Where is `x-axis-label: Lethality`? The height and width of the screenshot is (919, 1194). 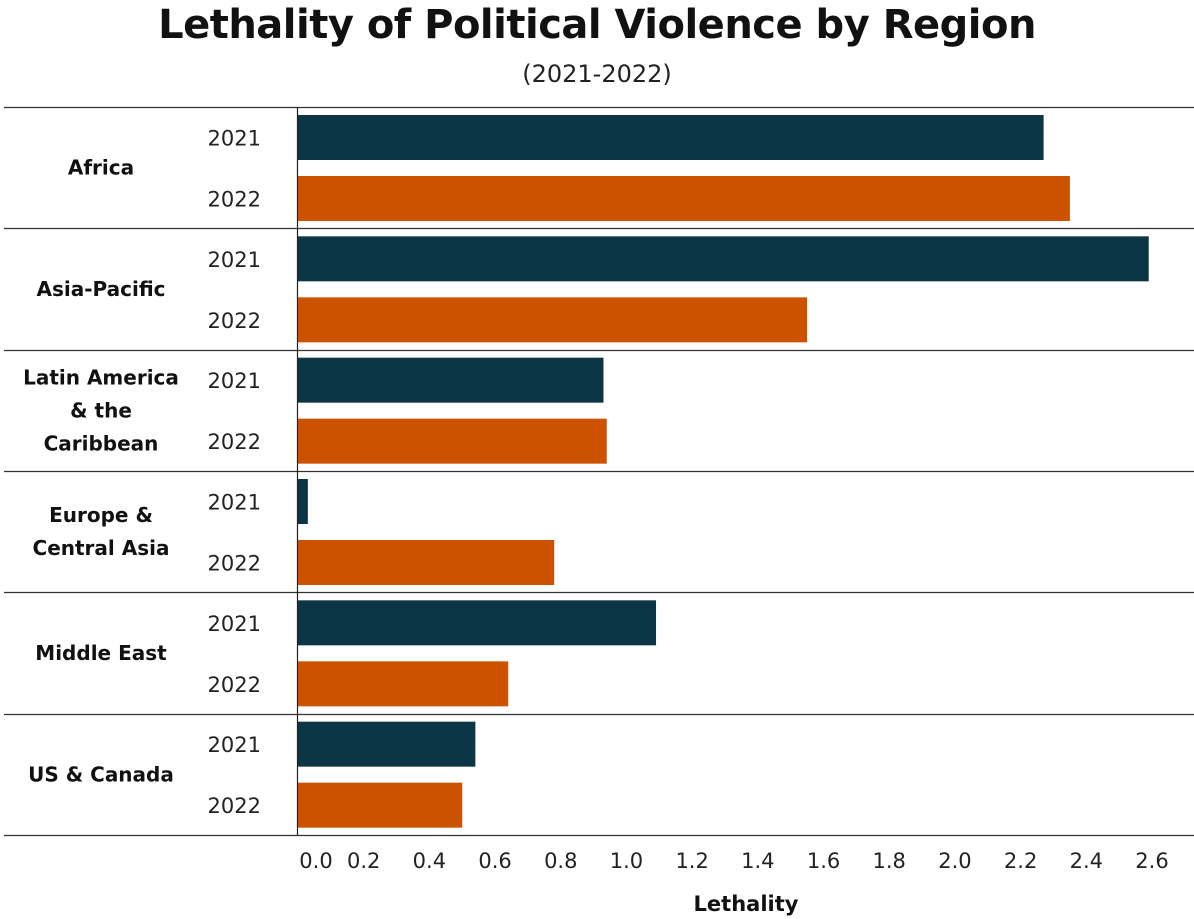
x-axis-label: Lethality is located at coordinates (746, 904).